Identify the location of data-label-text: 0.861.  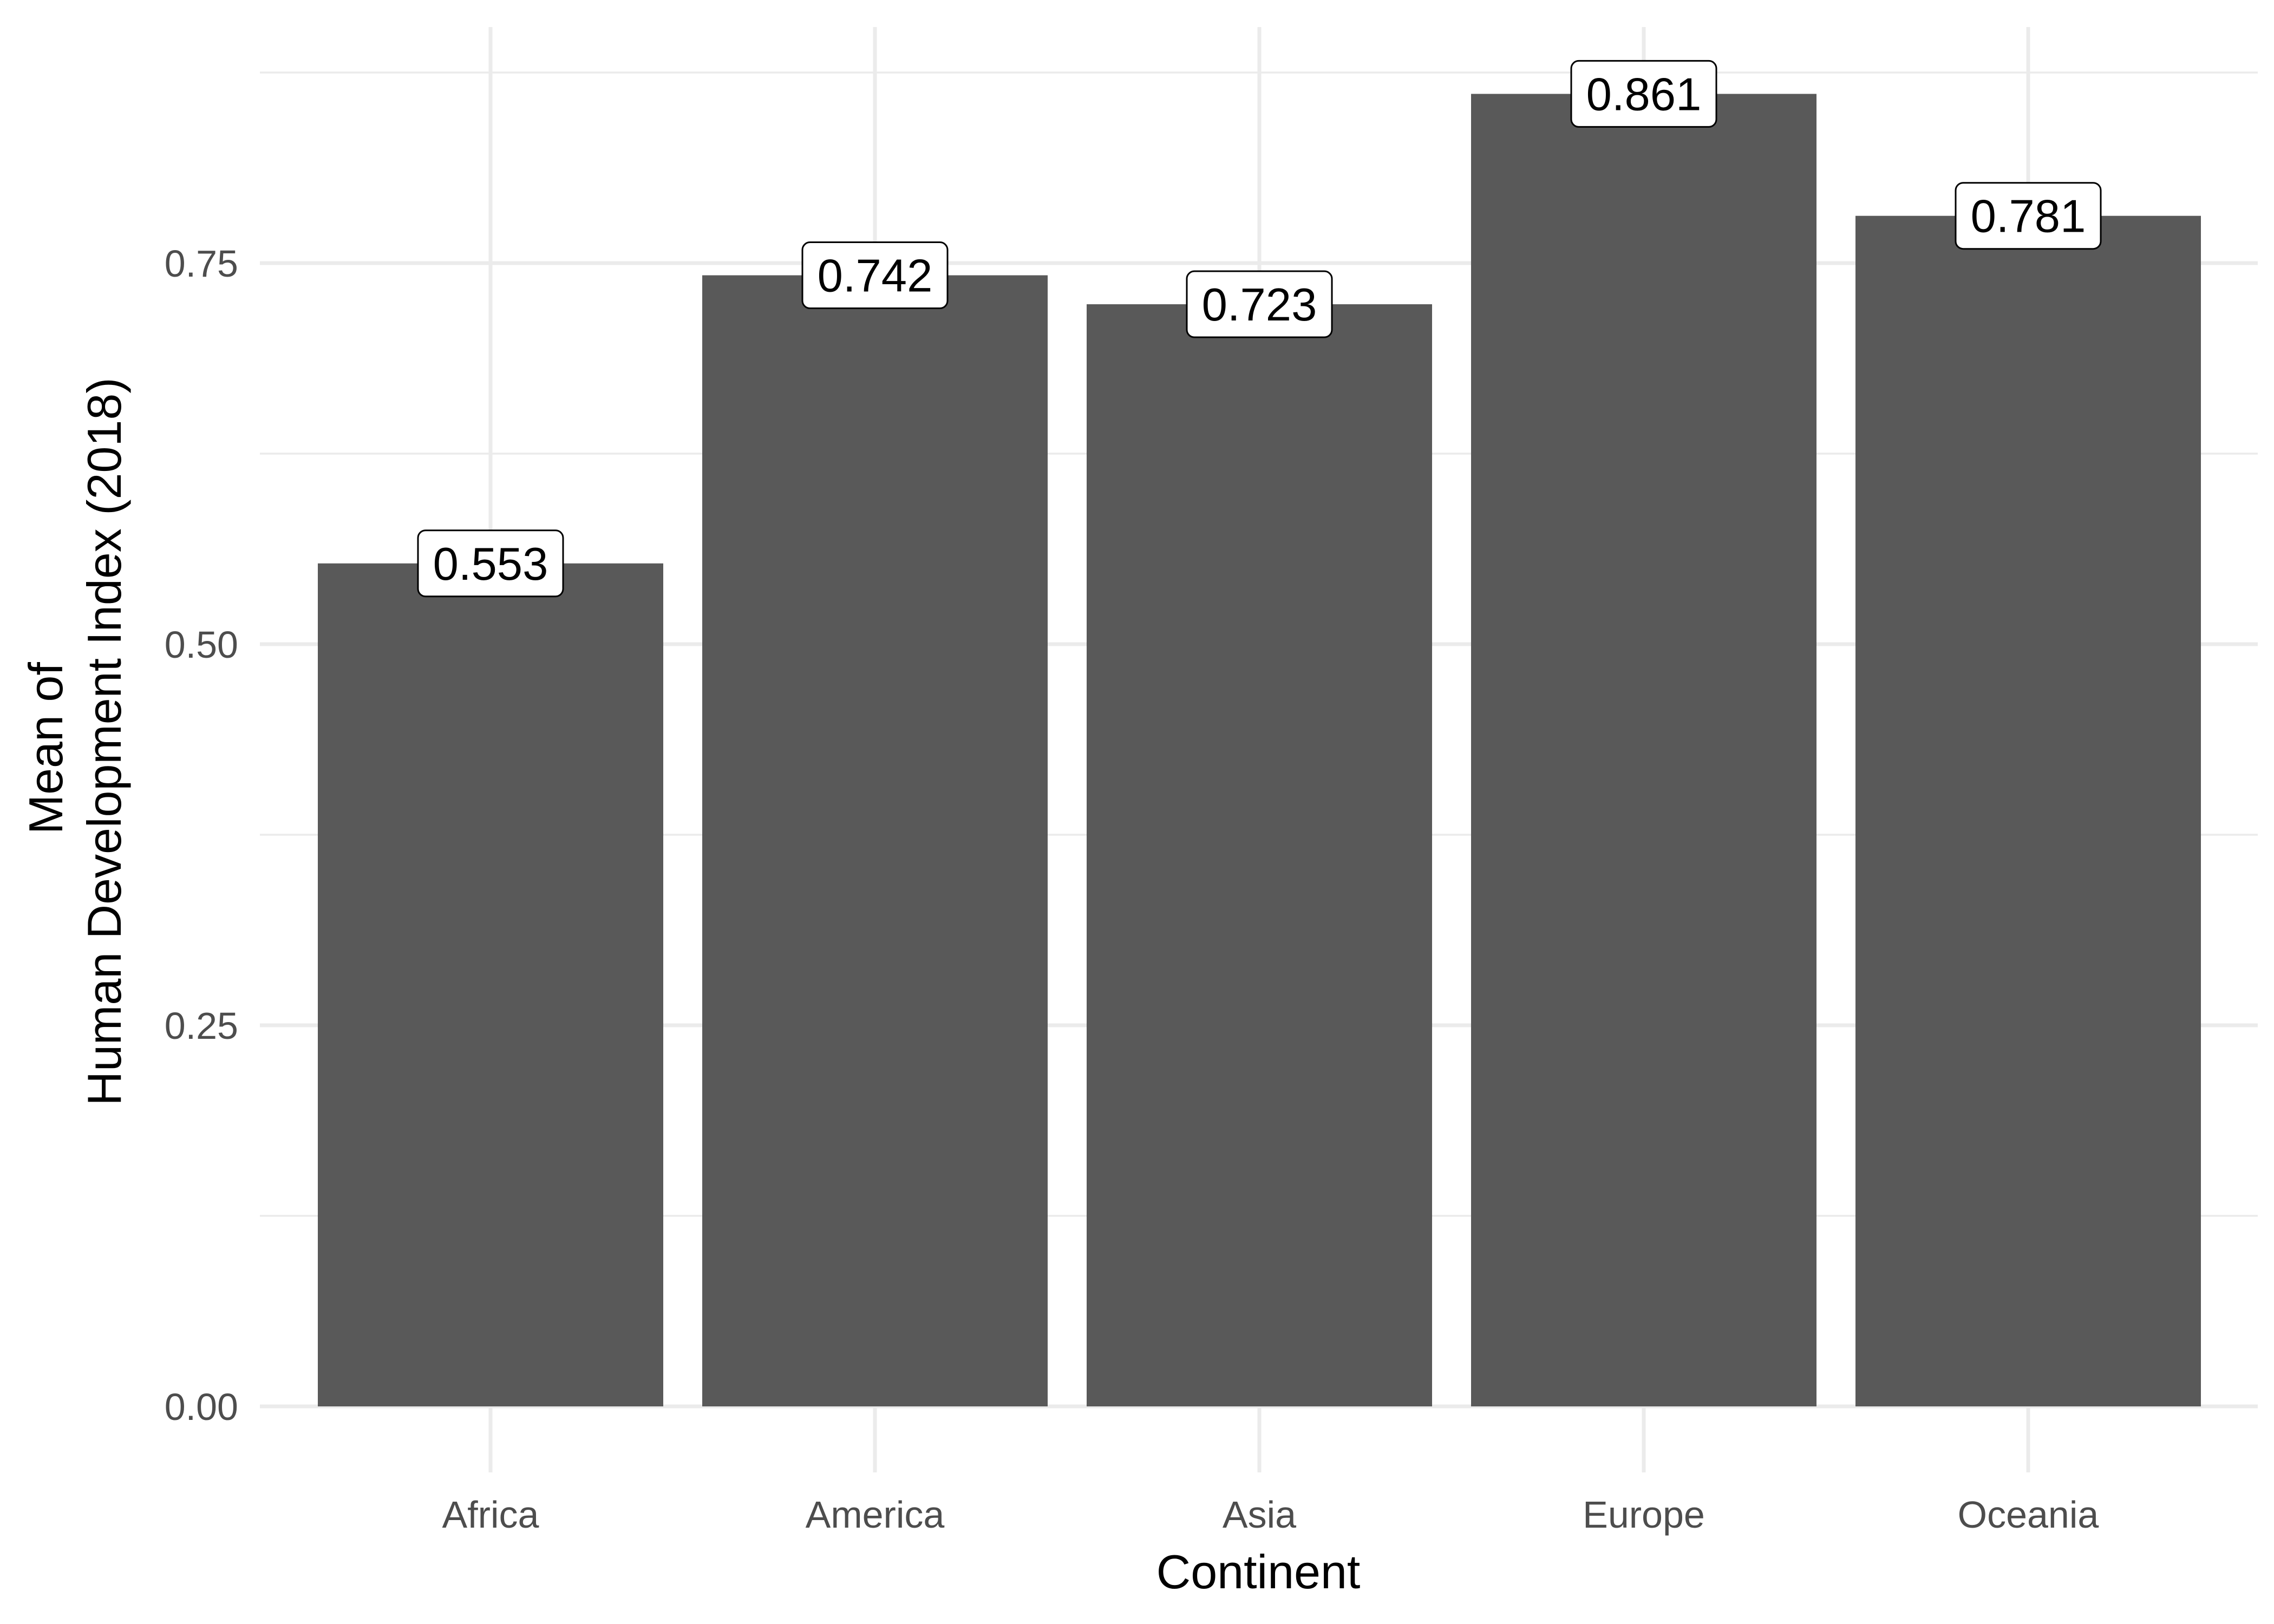
(1644, 95).